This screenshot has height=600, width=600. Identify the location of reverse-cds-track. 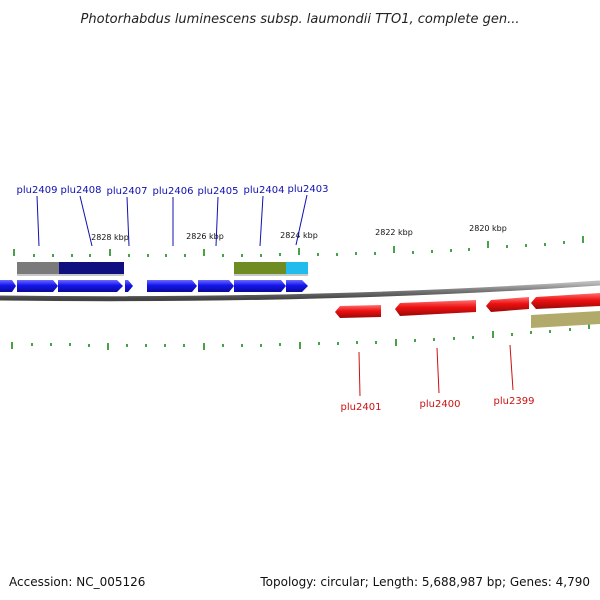
(467, 305).